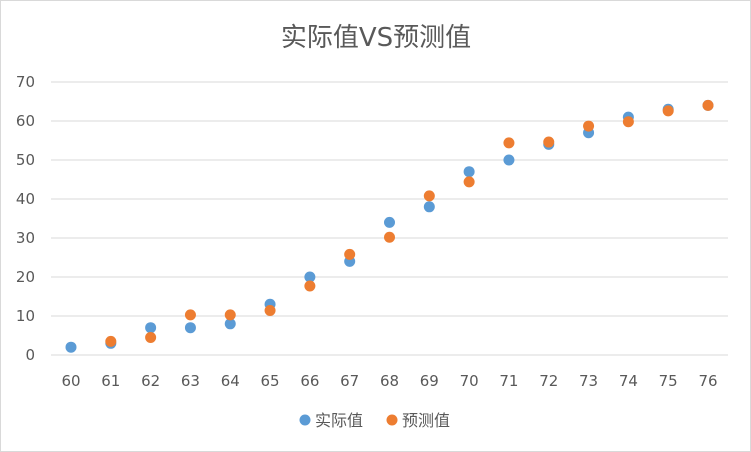  I want to click on x-tick-label: 64, so click(230, 381).